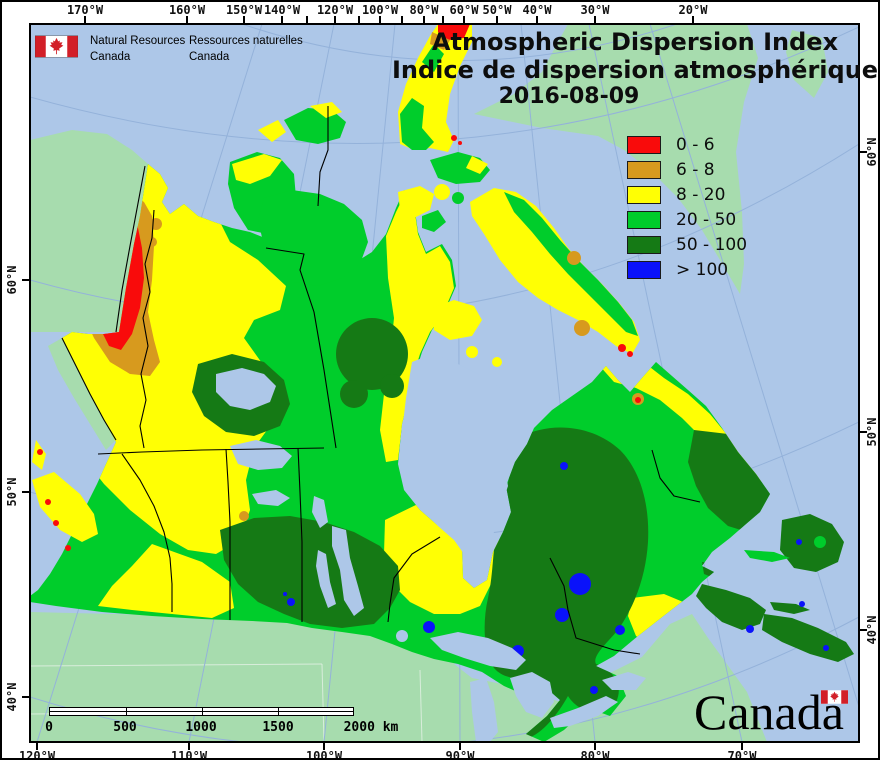  I want to click on scale-bar-number: 1500, so click(278, 727).